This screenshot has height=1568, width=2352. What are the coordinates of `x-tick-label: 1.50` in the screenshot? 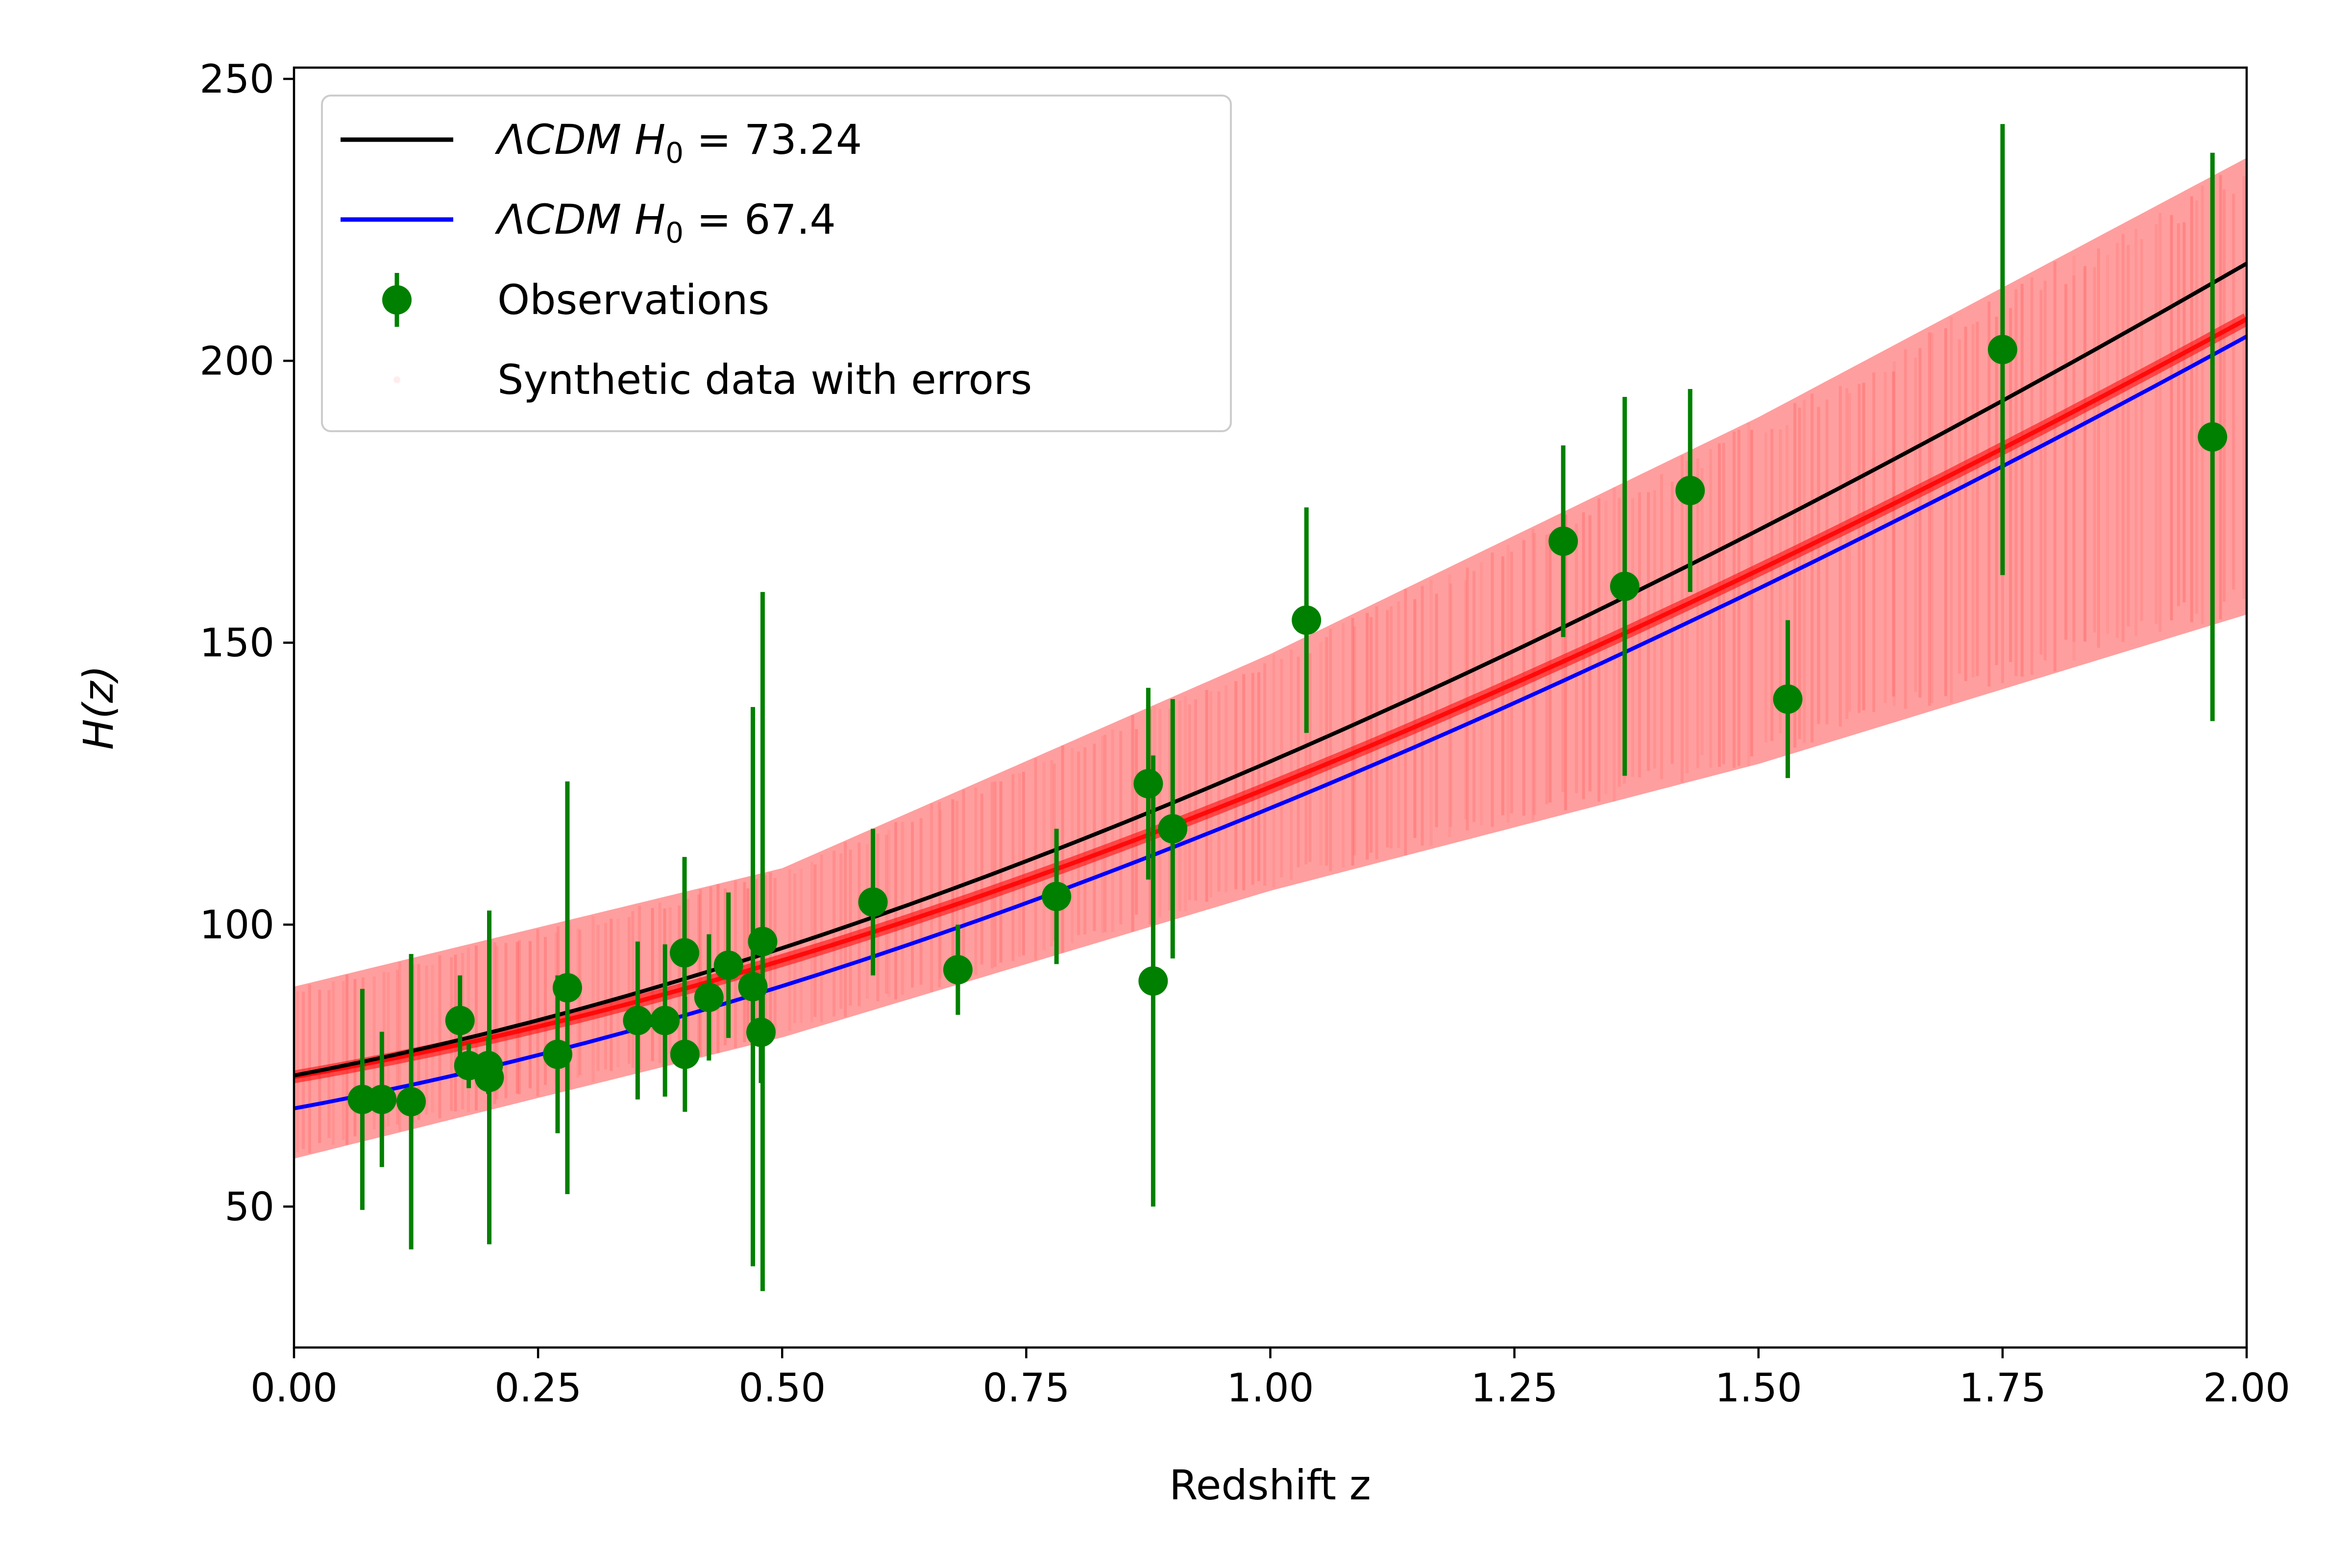 It's located at (1758, 1388).